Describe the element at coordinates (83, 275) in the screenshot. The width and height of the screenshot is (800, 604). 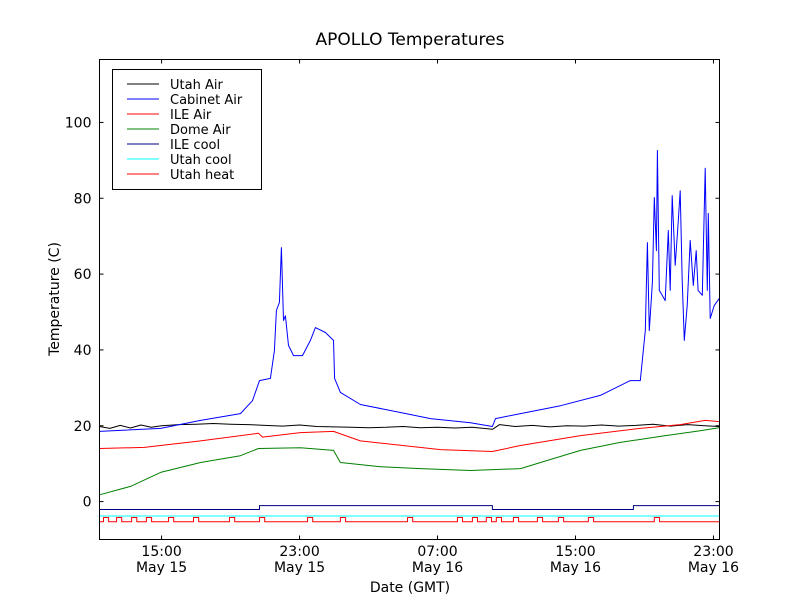
I see `y-tick-label: 60` at that location.